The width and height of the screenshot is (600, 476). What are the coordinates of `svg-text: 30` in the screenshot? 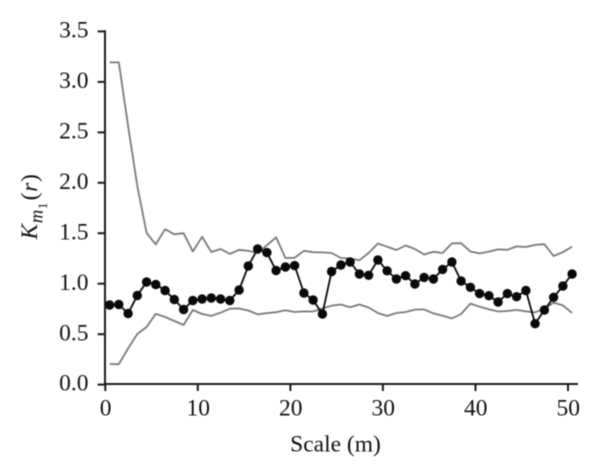 It's located at (383, 408).